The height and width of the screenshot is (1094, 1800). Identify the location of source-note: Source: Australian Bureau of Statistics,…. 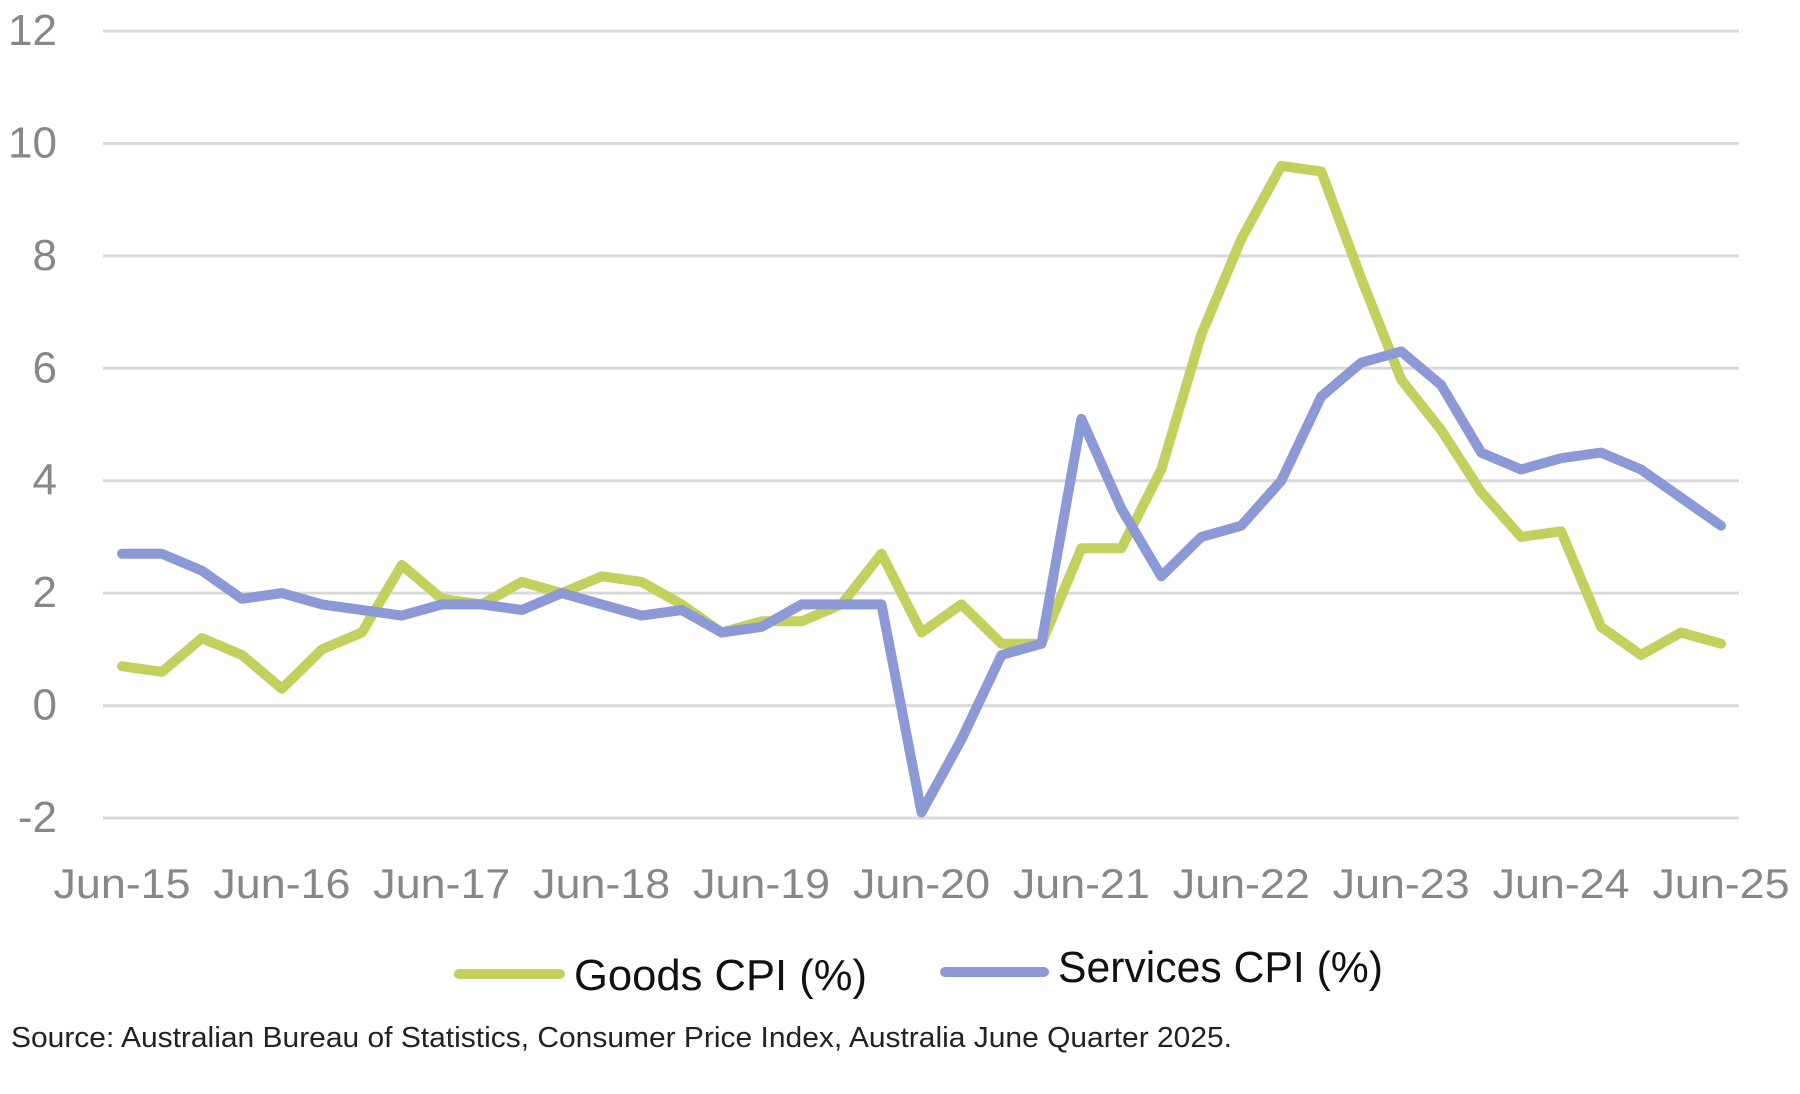
(621, 1038).